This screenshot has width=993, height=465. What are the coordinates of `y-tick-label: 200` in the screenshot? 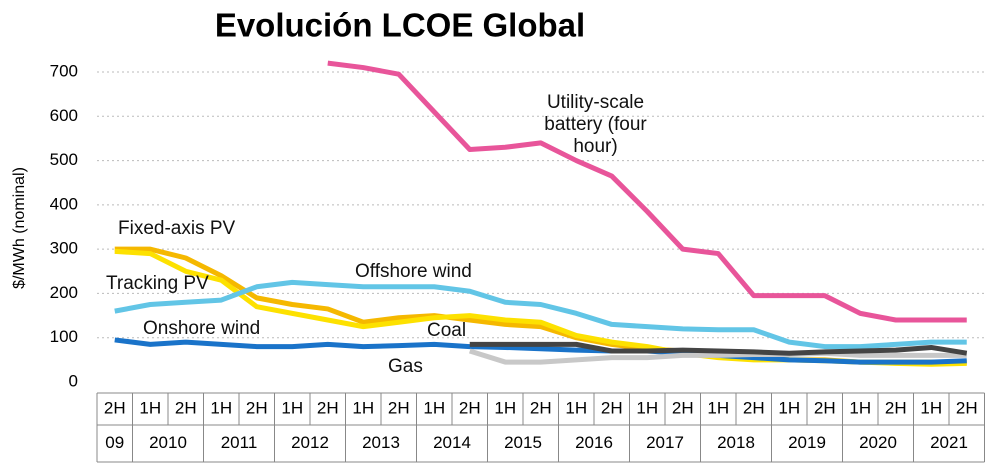 It's located at (64, 292).